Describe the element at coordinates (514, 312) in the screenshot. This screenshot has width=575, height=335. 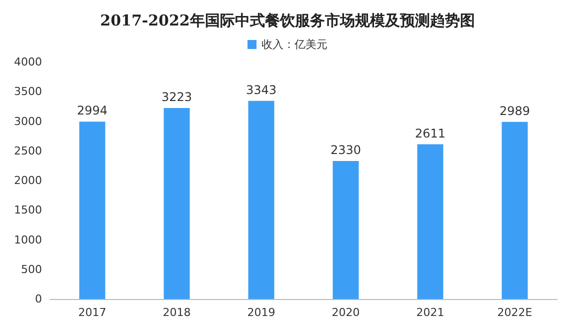
I see `x-tick-label: 2022E` at that location.